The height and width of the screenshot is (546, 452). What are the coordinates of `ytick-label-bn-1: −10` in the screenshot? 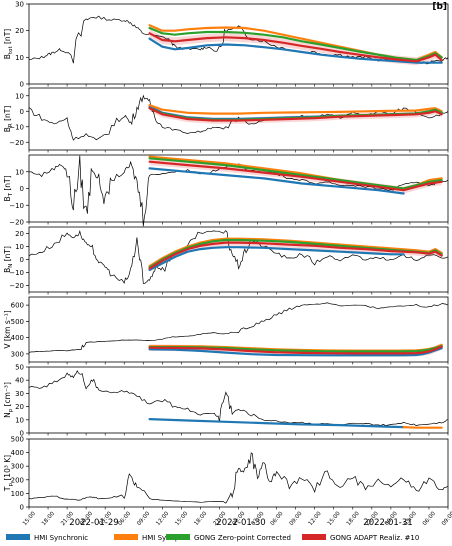 It's located at (16, 273).